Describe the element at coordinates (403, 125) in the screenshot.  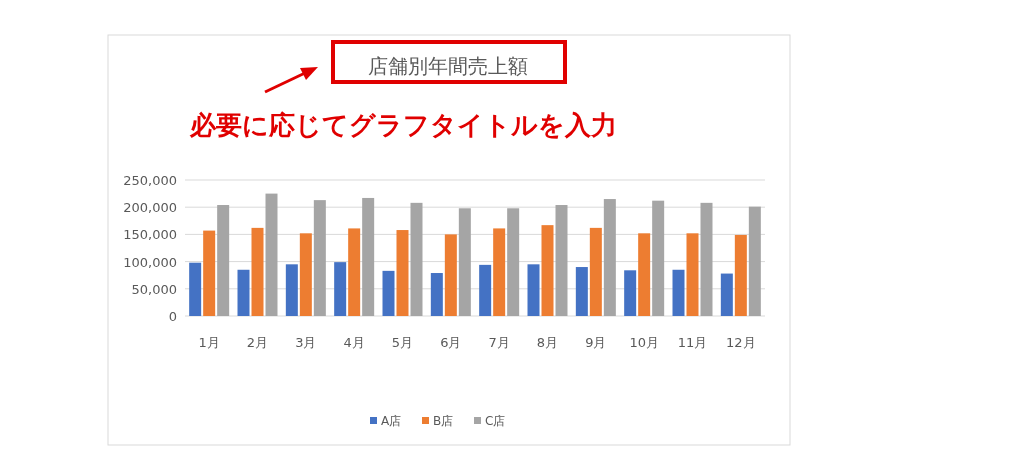
I see `text: 必要に応じてグラフタイトルを入力` at that location.